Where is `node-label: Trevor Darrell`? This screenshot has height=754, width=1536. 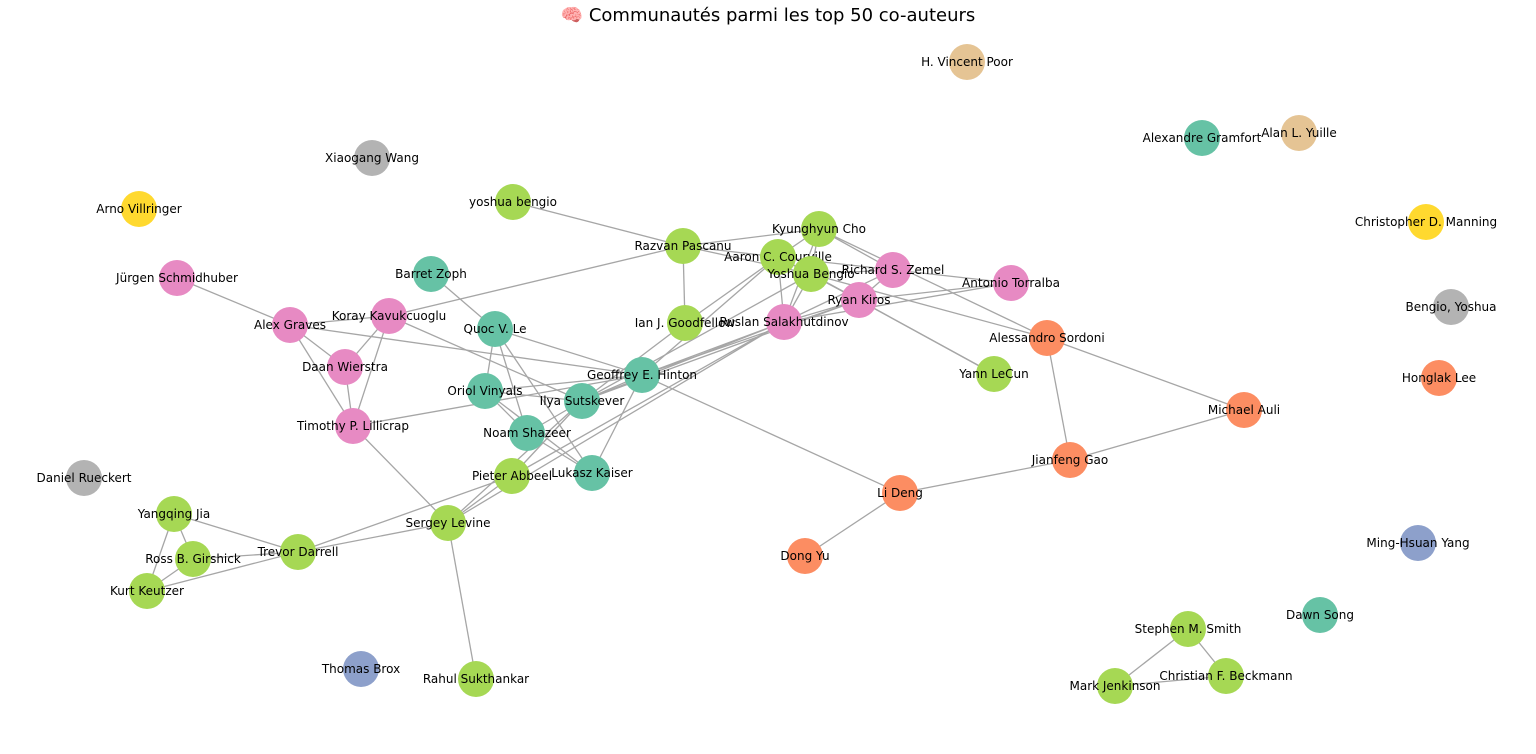 node-label: Trevor Darrell is located at coordinates (298, 552).